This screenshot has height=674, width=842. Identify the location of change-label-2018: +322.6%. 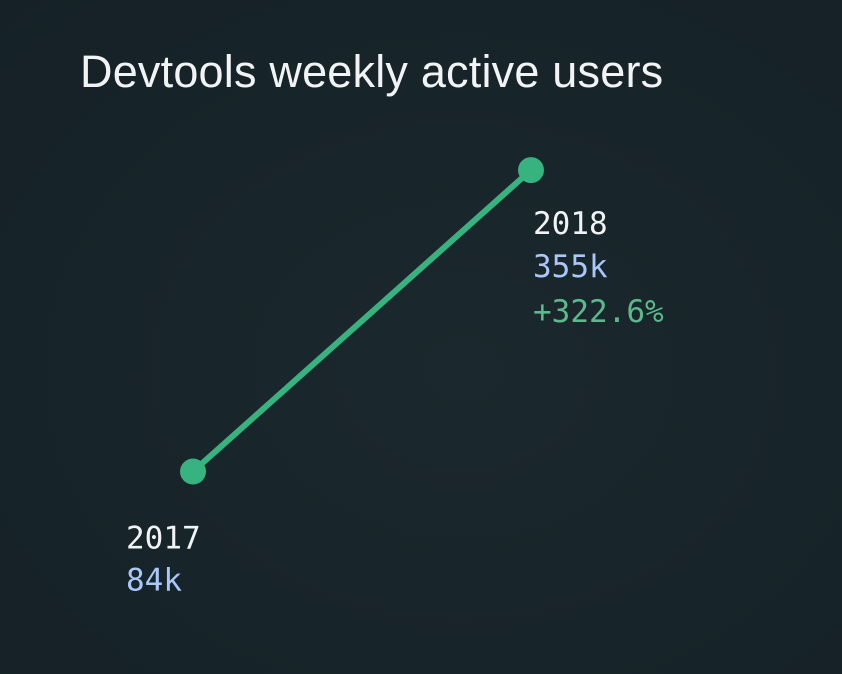
(598, 312).